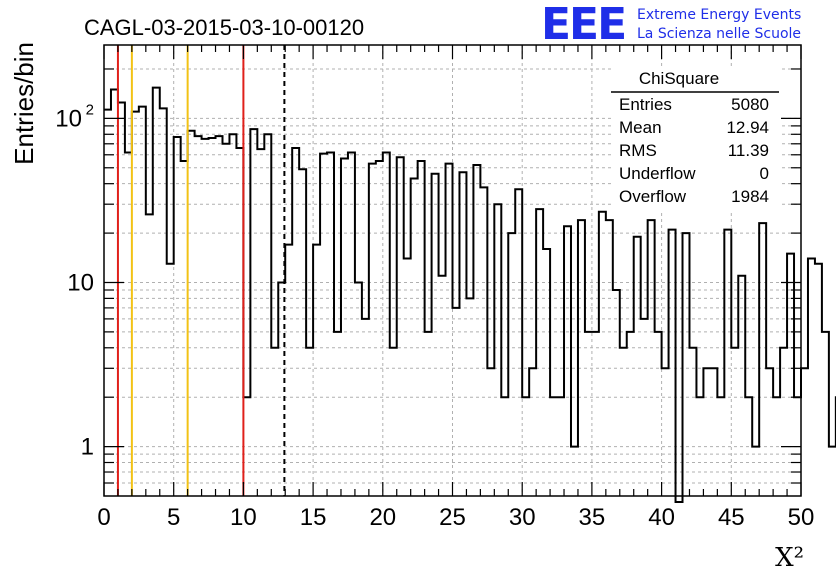 The width and height of the screenshot is (836, 572). I want to click on x-tick-label: 40, so click(661, 517).